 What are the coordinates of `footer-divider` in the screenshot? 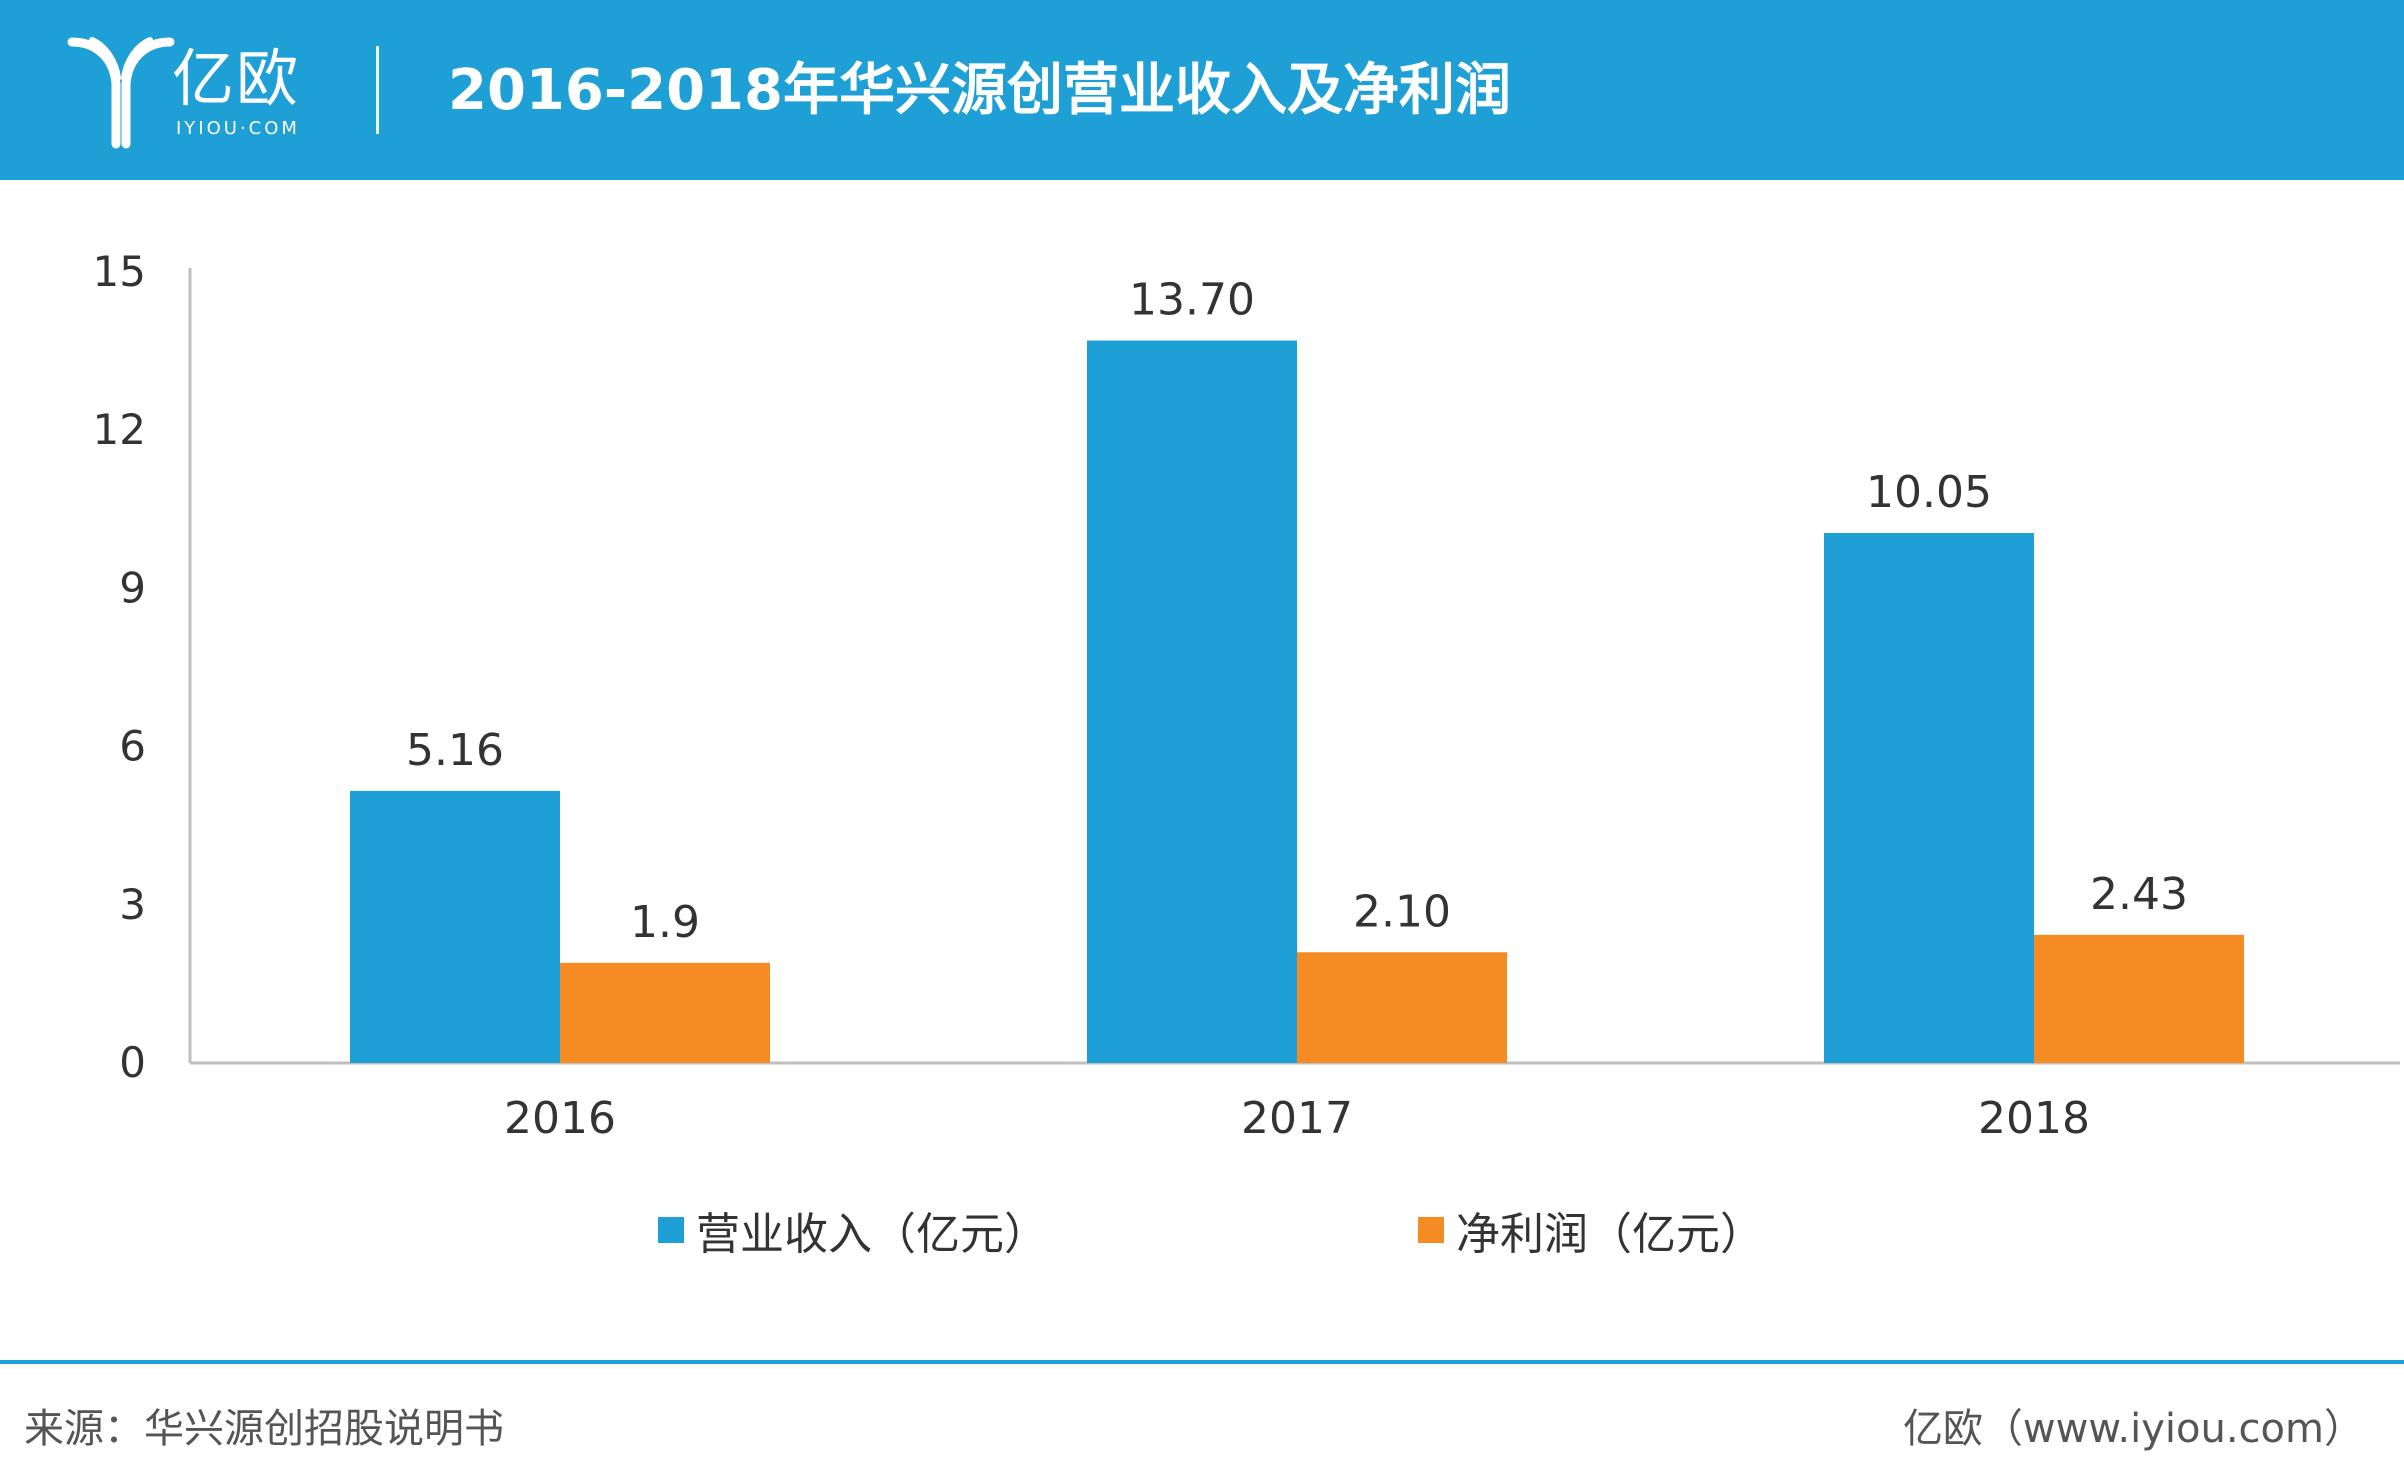 It's located at (1202, 1362).